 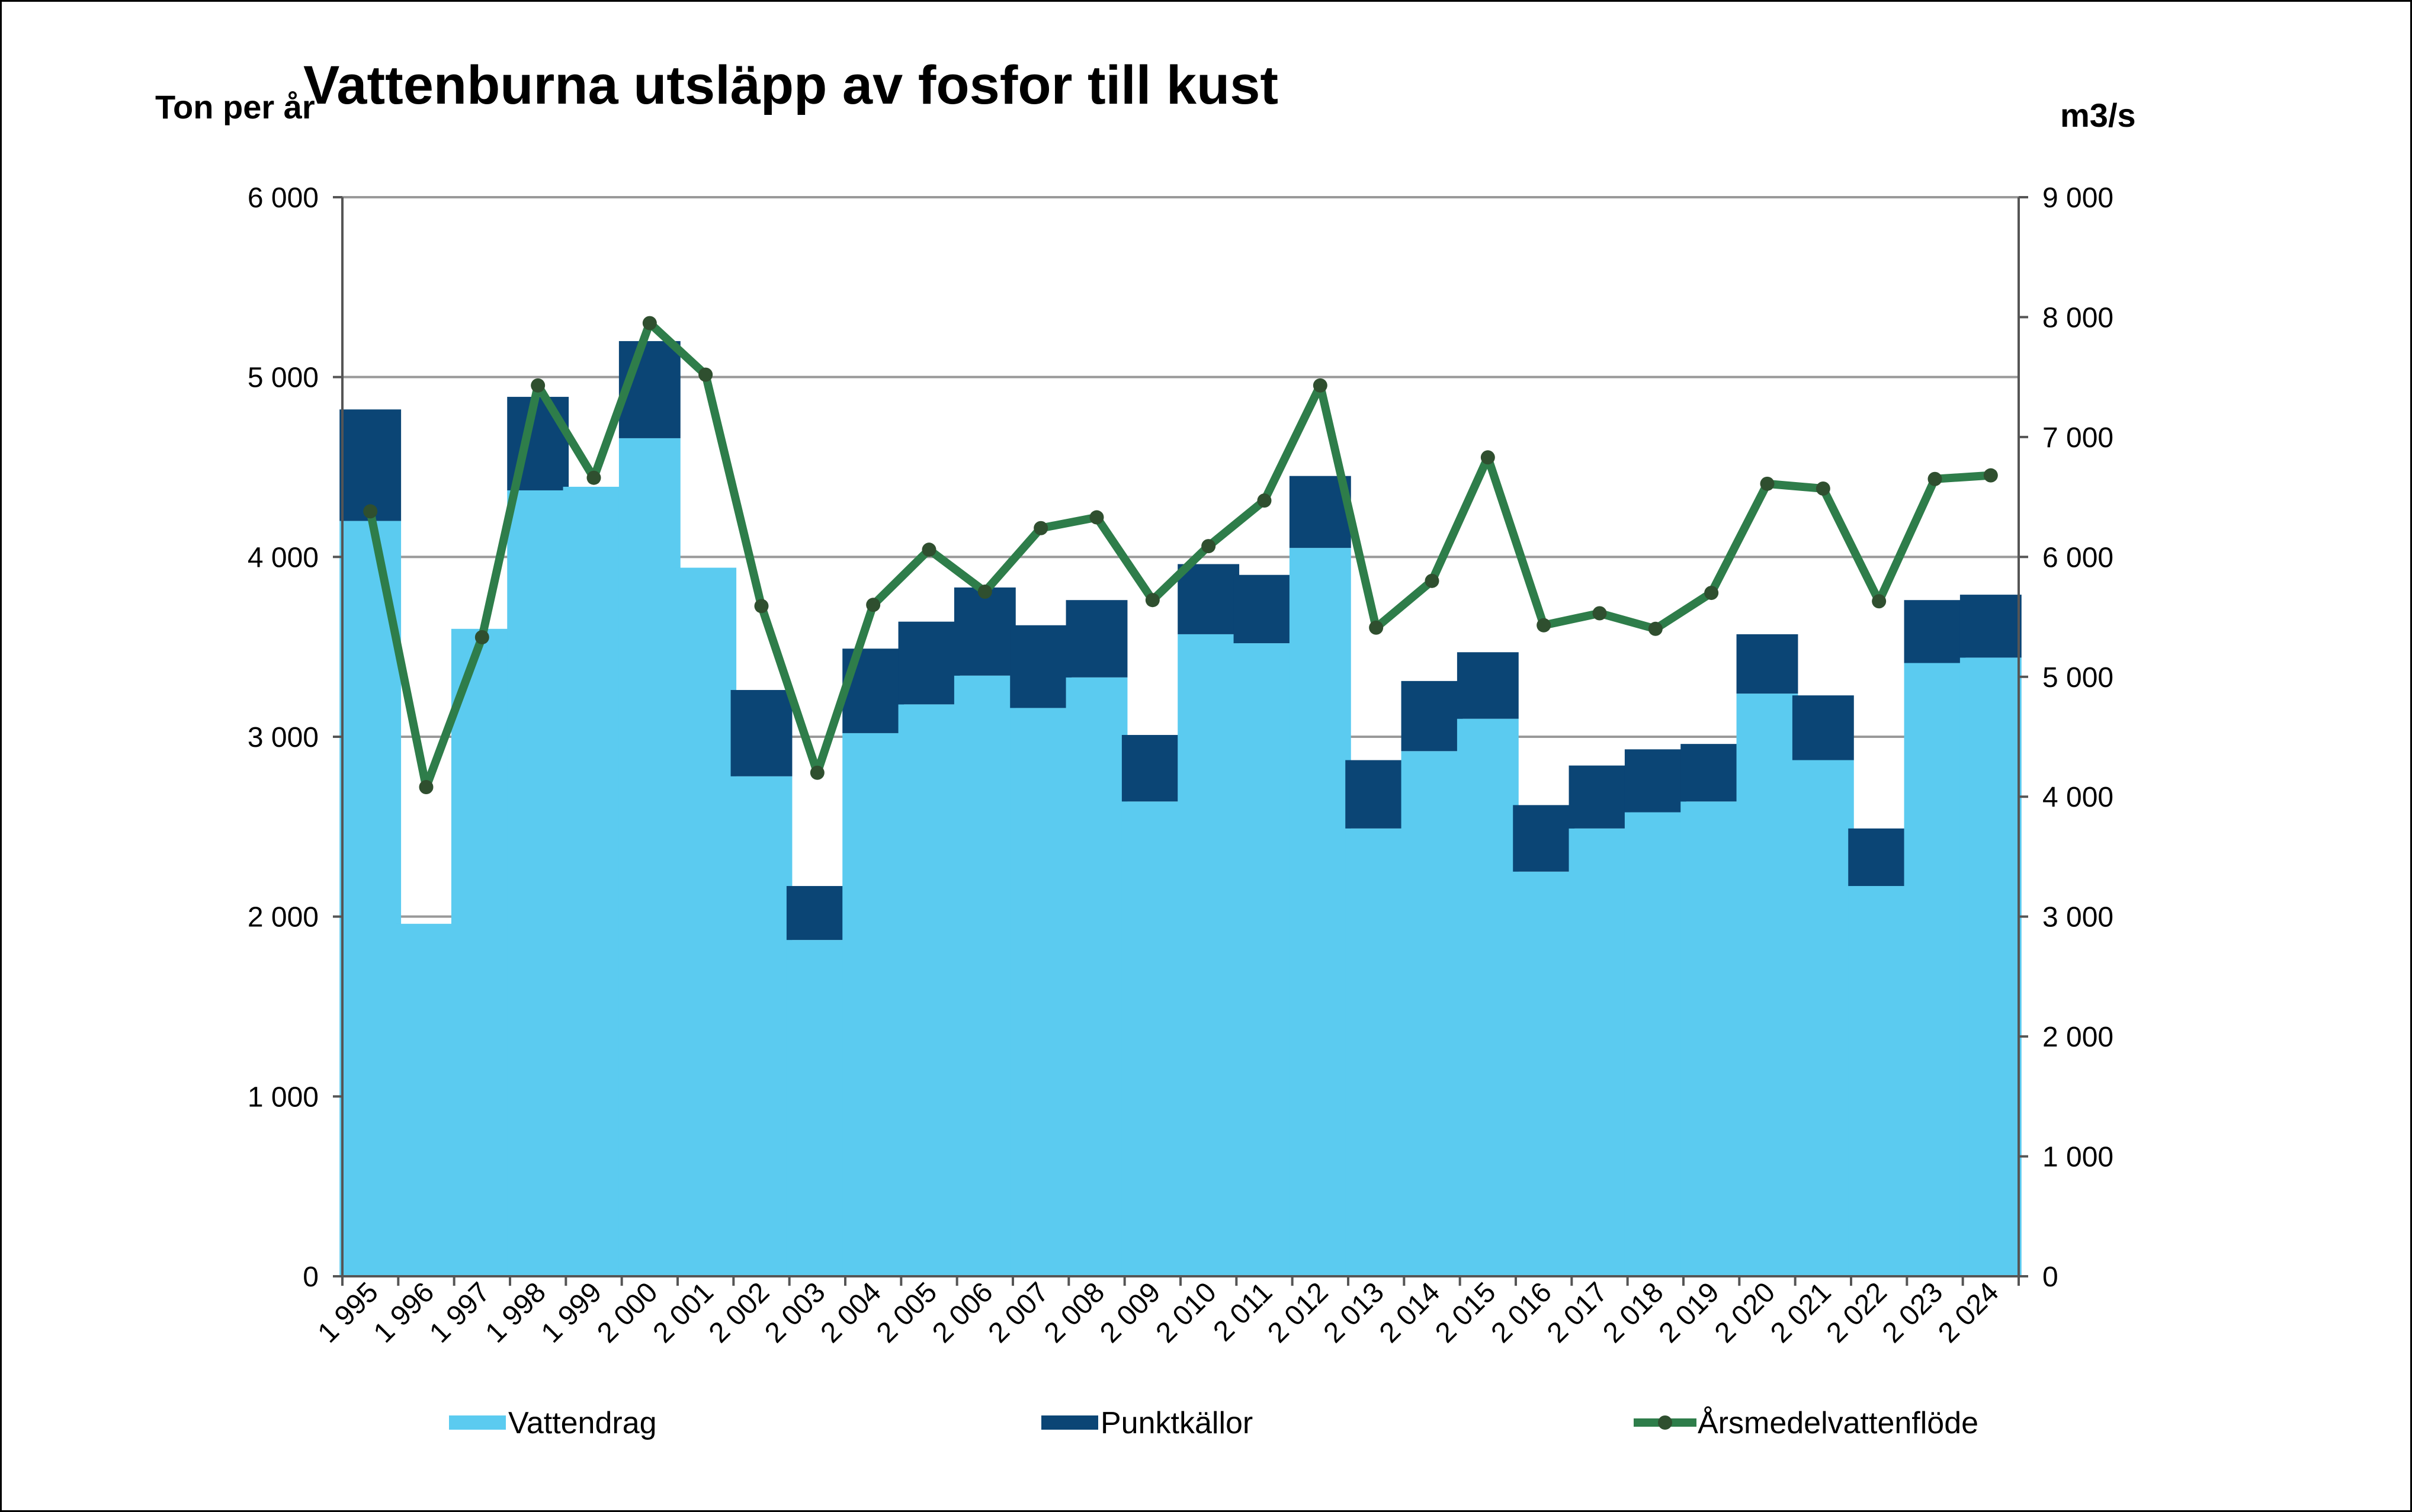 What do you see at coordinates (283, 557) in the screenshot?
I see `y-left-tick-label: 4 000` at bounding box center [283, 557].